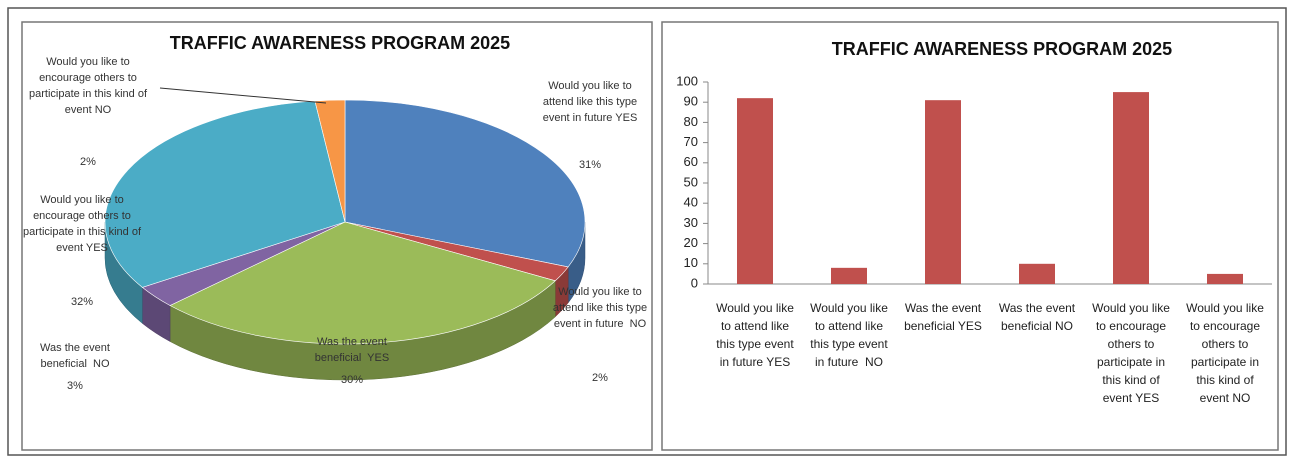 This screenshot has width=1294, height=463. I want to click on pie-value-label: 3%, so click(75, 386).